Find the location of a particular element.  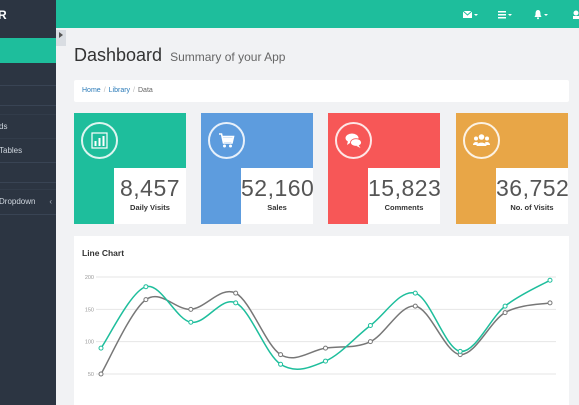

stat-value: 52,160 is located at coordinates (278, 188).